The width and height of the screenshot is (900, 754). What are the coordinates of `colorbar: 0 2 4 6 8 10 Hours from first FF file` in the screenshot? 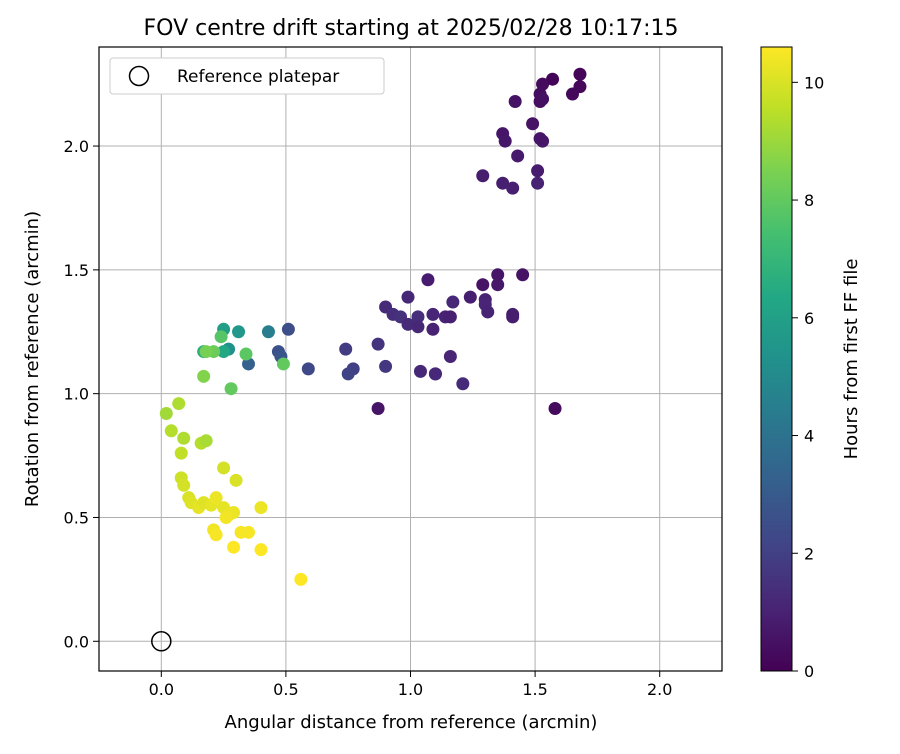 It's located at (811, 363).